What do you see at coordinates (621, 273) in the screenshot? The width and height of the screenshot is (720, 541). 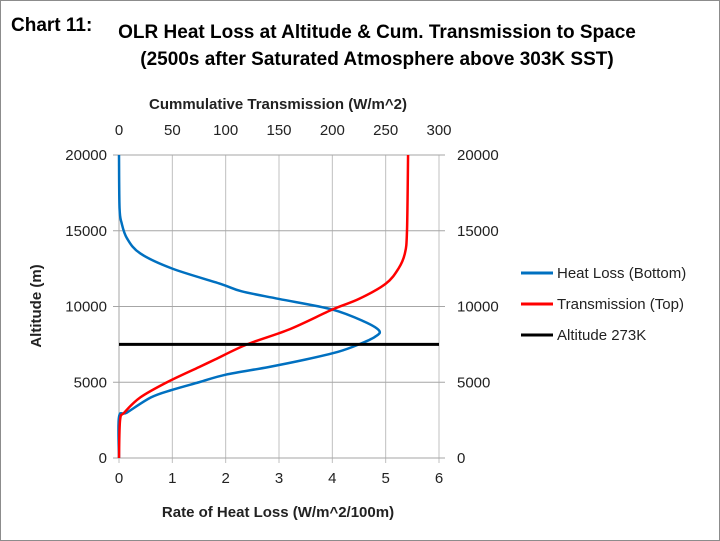 I see `legend-label-0: Heat Loss (Bottom)` at bounding box center [621, 273].